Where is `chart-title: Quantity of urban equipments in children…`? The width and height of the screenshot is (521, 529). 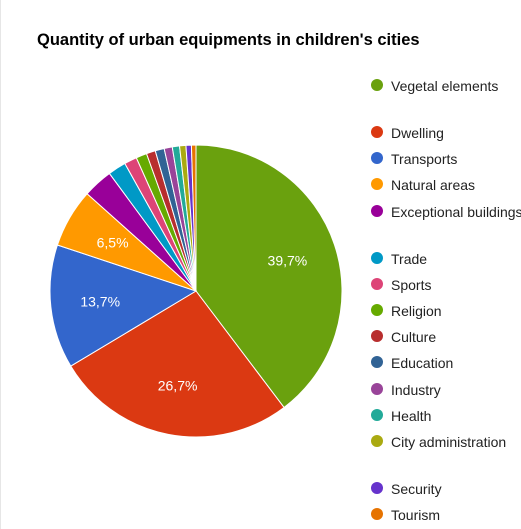
chart-title: Quantity of urban equipments in children… is located at coordinates (228, 40).